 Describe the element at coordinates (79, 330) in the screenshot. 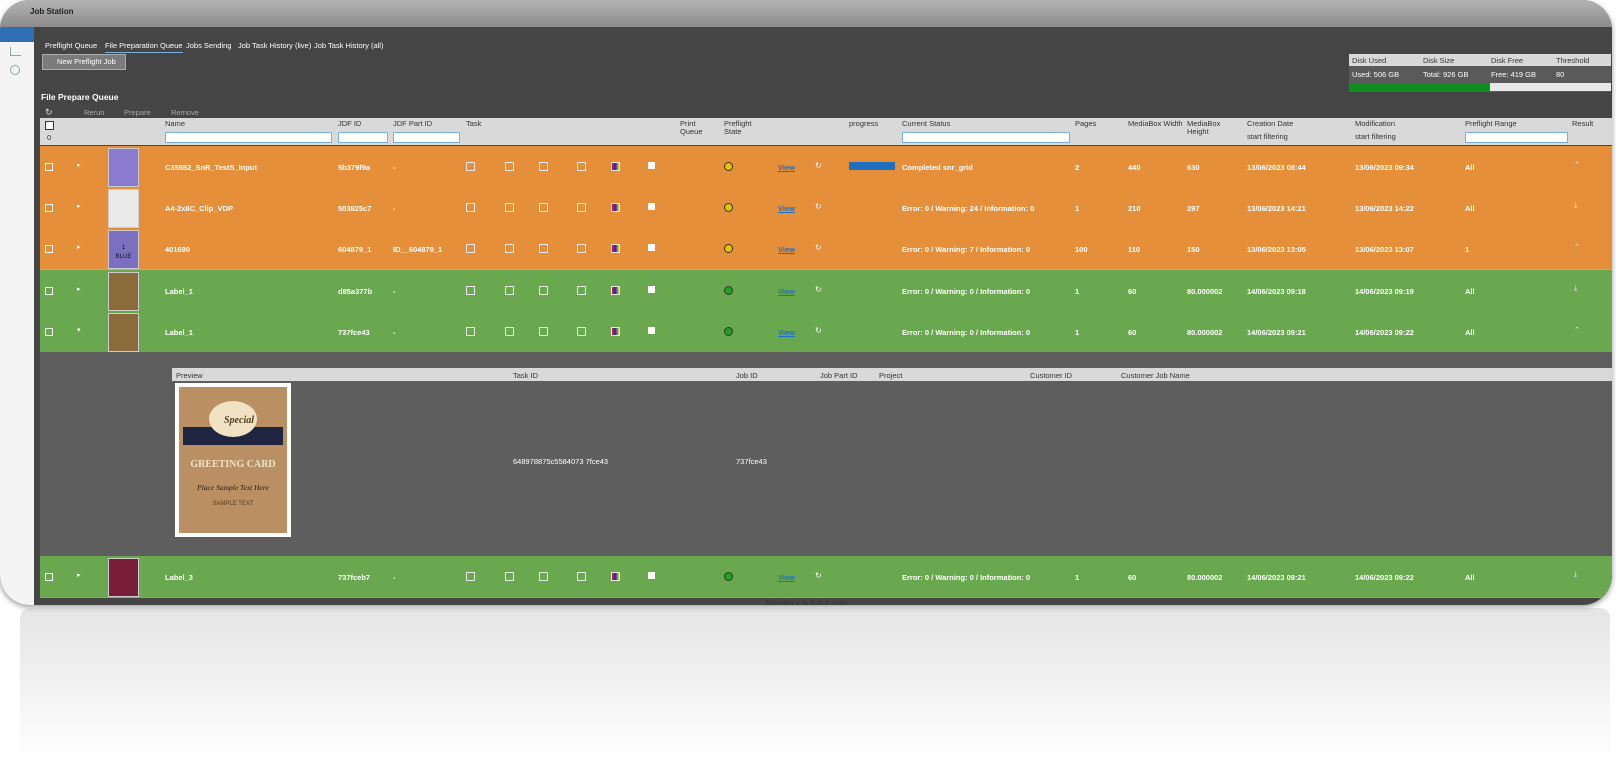

I see `expand-toggle: ▾` at that location.